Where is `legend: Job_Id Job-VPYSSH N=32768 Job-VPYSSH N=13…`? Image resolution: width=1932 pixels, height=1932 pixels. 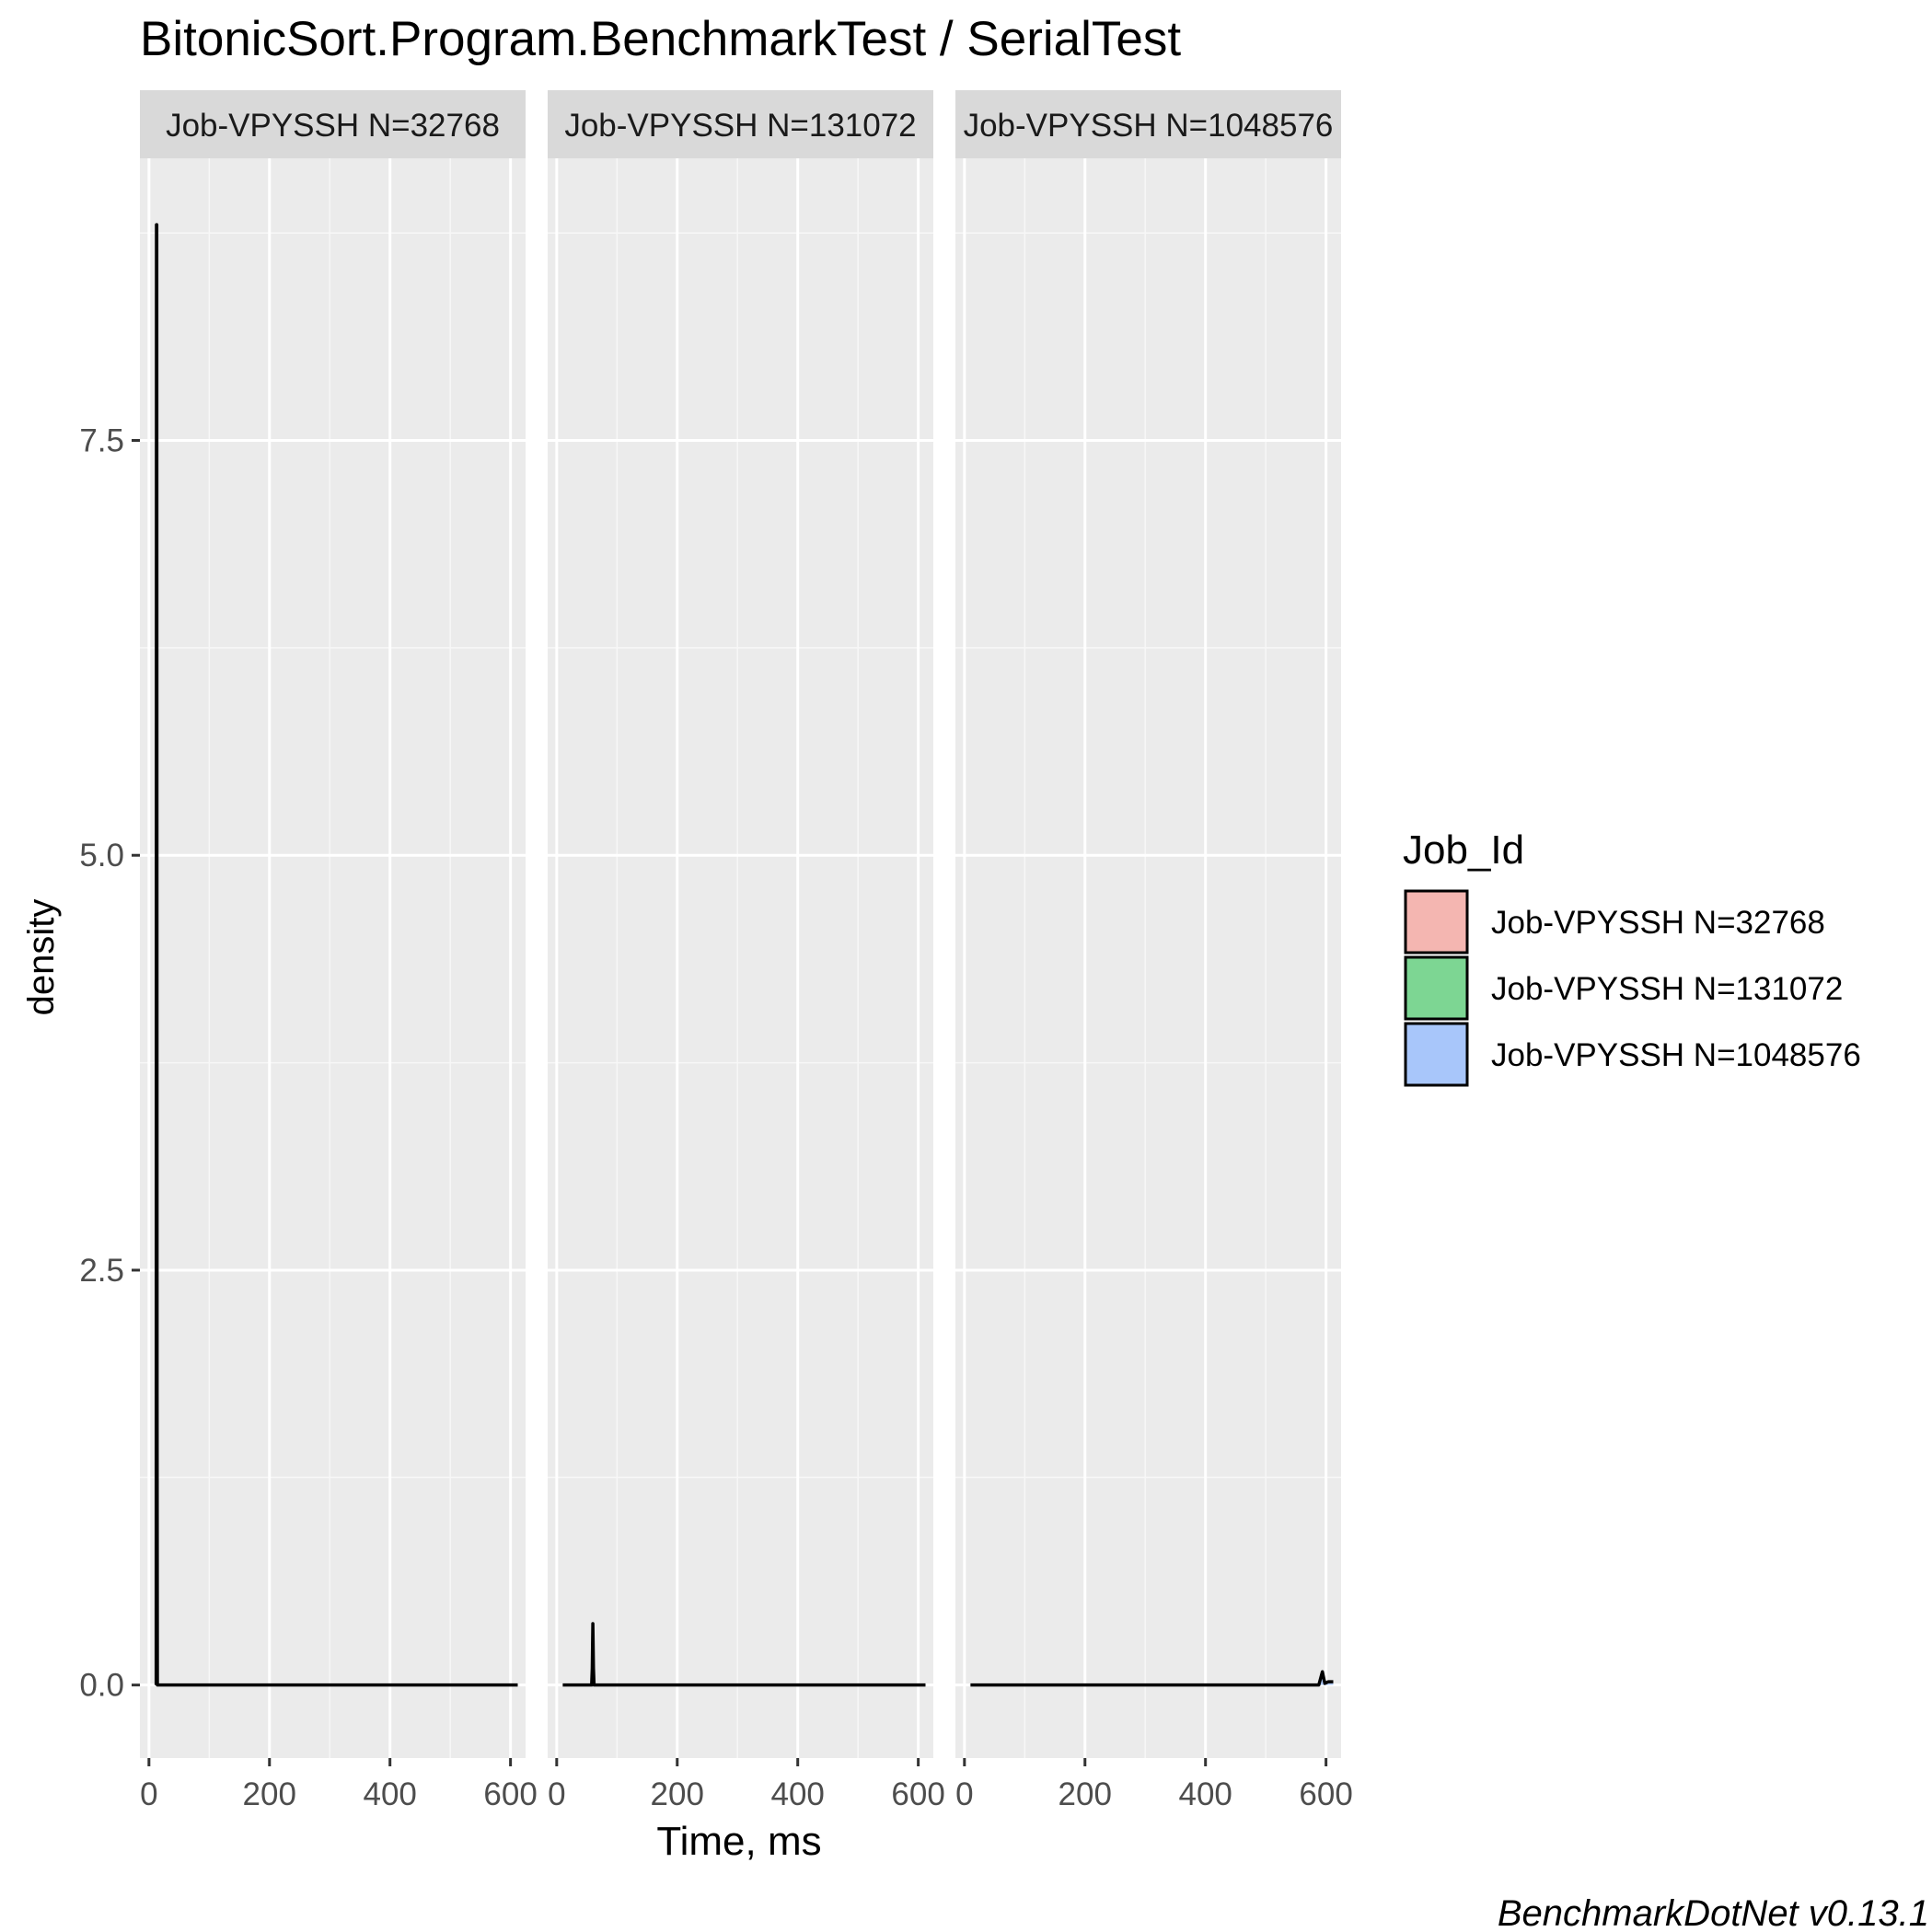 legend: Job_Id Job-VPYSSH N=32768 Job-VPYSSH N=13… is located at coordinates (1632, 957).